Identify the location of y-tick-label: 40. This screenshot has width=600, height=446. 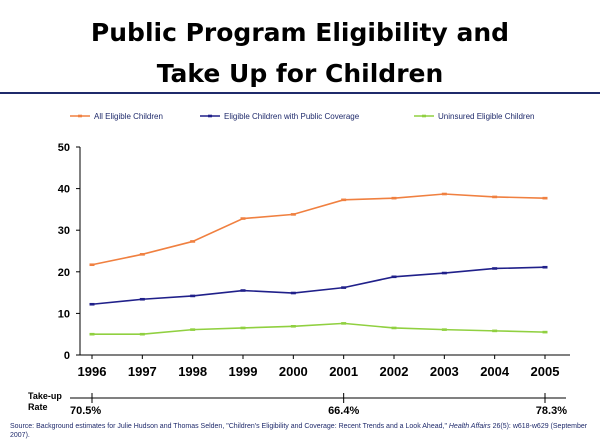
(64, 190).